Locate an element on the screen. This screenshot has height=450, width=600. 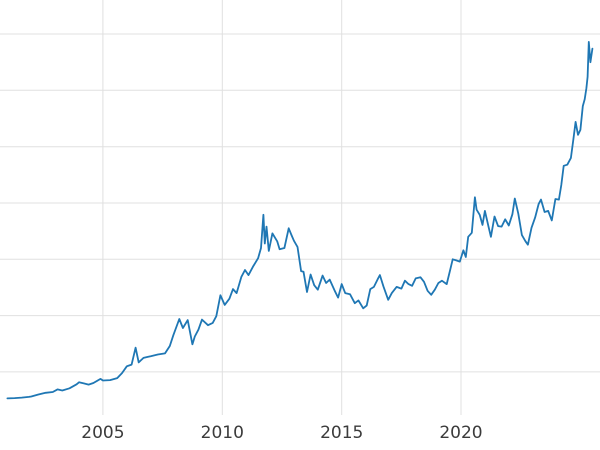
x-tick-label: 2020 is located at coordinates (460, 433).